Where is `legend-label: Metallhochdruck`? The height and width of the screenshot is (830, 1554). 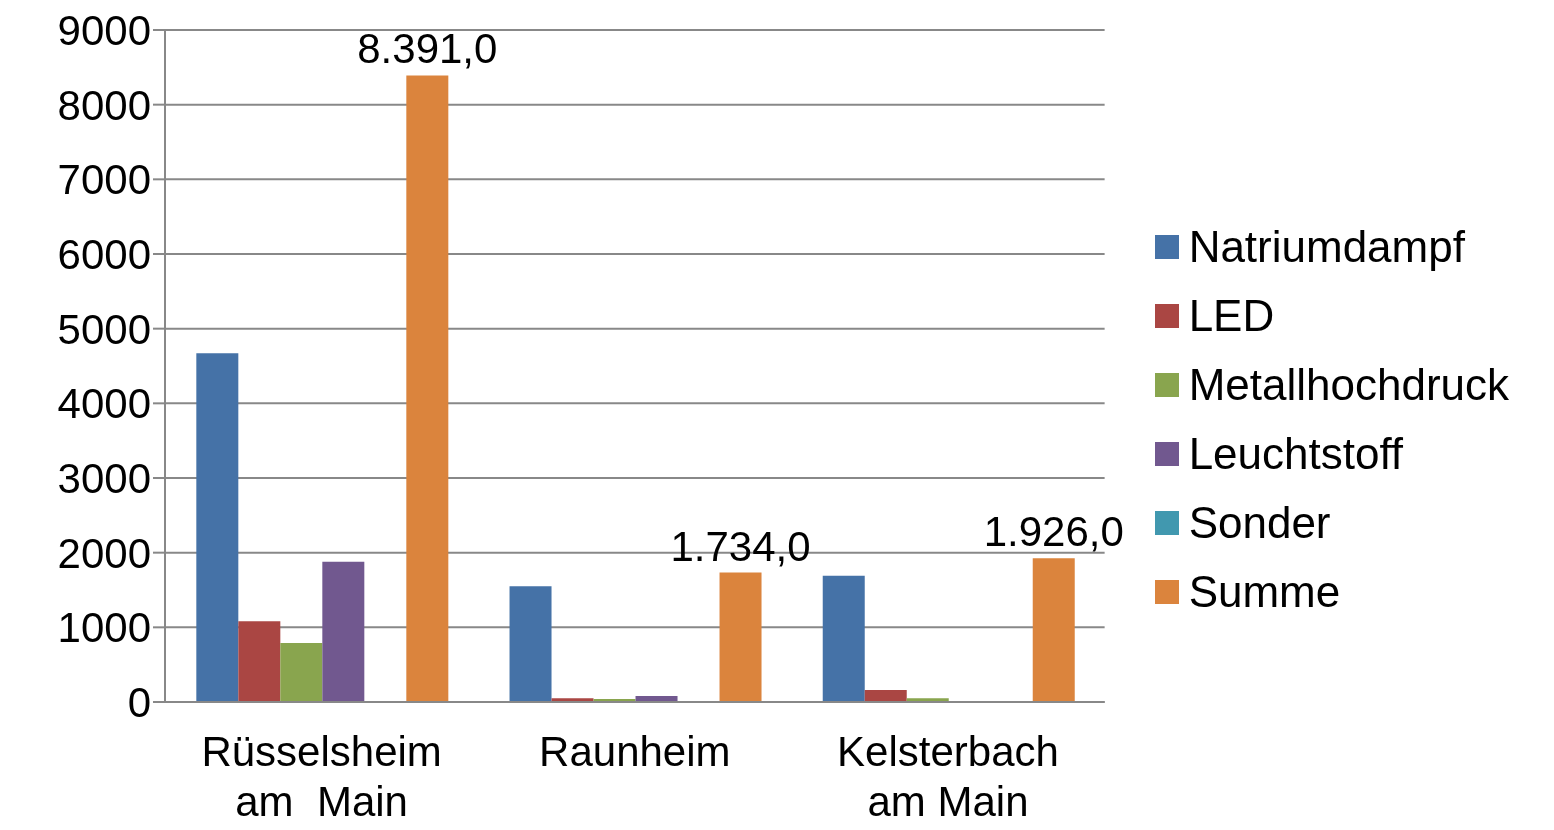 legend-label: Metallhochdruck is located at coordinates (1348, 384).